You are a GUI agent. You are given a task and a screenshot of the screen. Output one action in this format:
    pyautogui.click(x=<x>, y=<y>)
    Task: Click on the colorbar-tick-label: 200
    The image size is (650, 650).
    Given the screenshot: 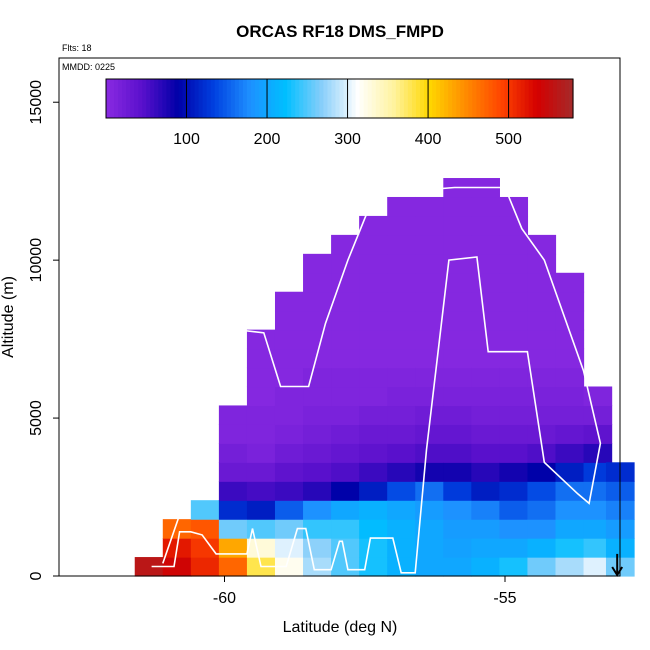 What is the action you would take?
    pyautogui.click(x=267, y=139)
    